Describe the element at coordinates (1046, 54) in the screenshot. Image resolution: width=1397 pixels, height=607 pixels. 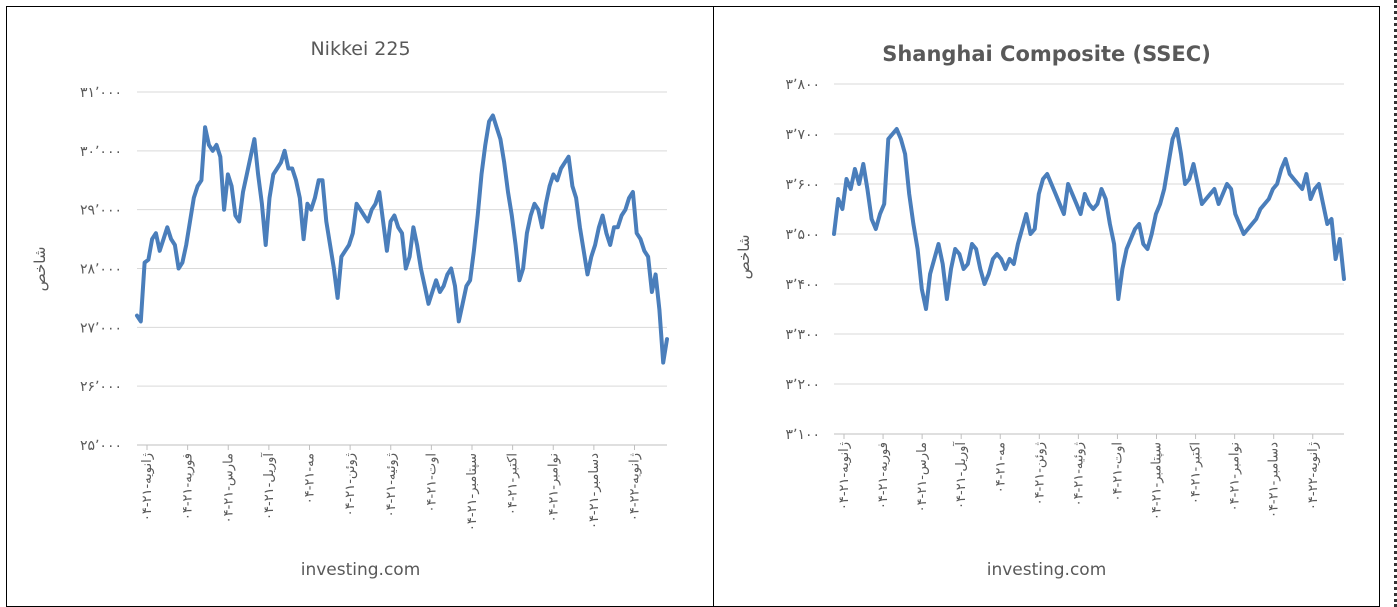
I see `chart-title: Shanghai Composite (SSEC)` at that location.